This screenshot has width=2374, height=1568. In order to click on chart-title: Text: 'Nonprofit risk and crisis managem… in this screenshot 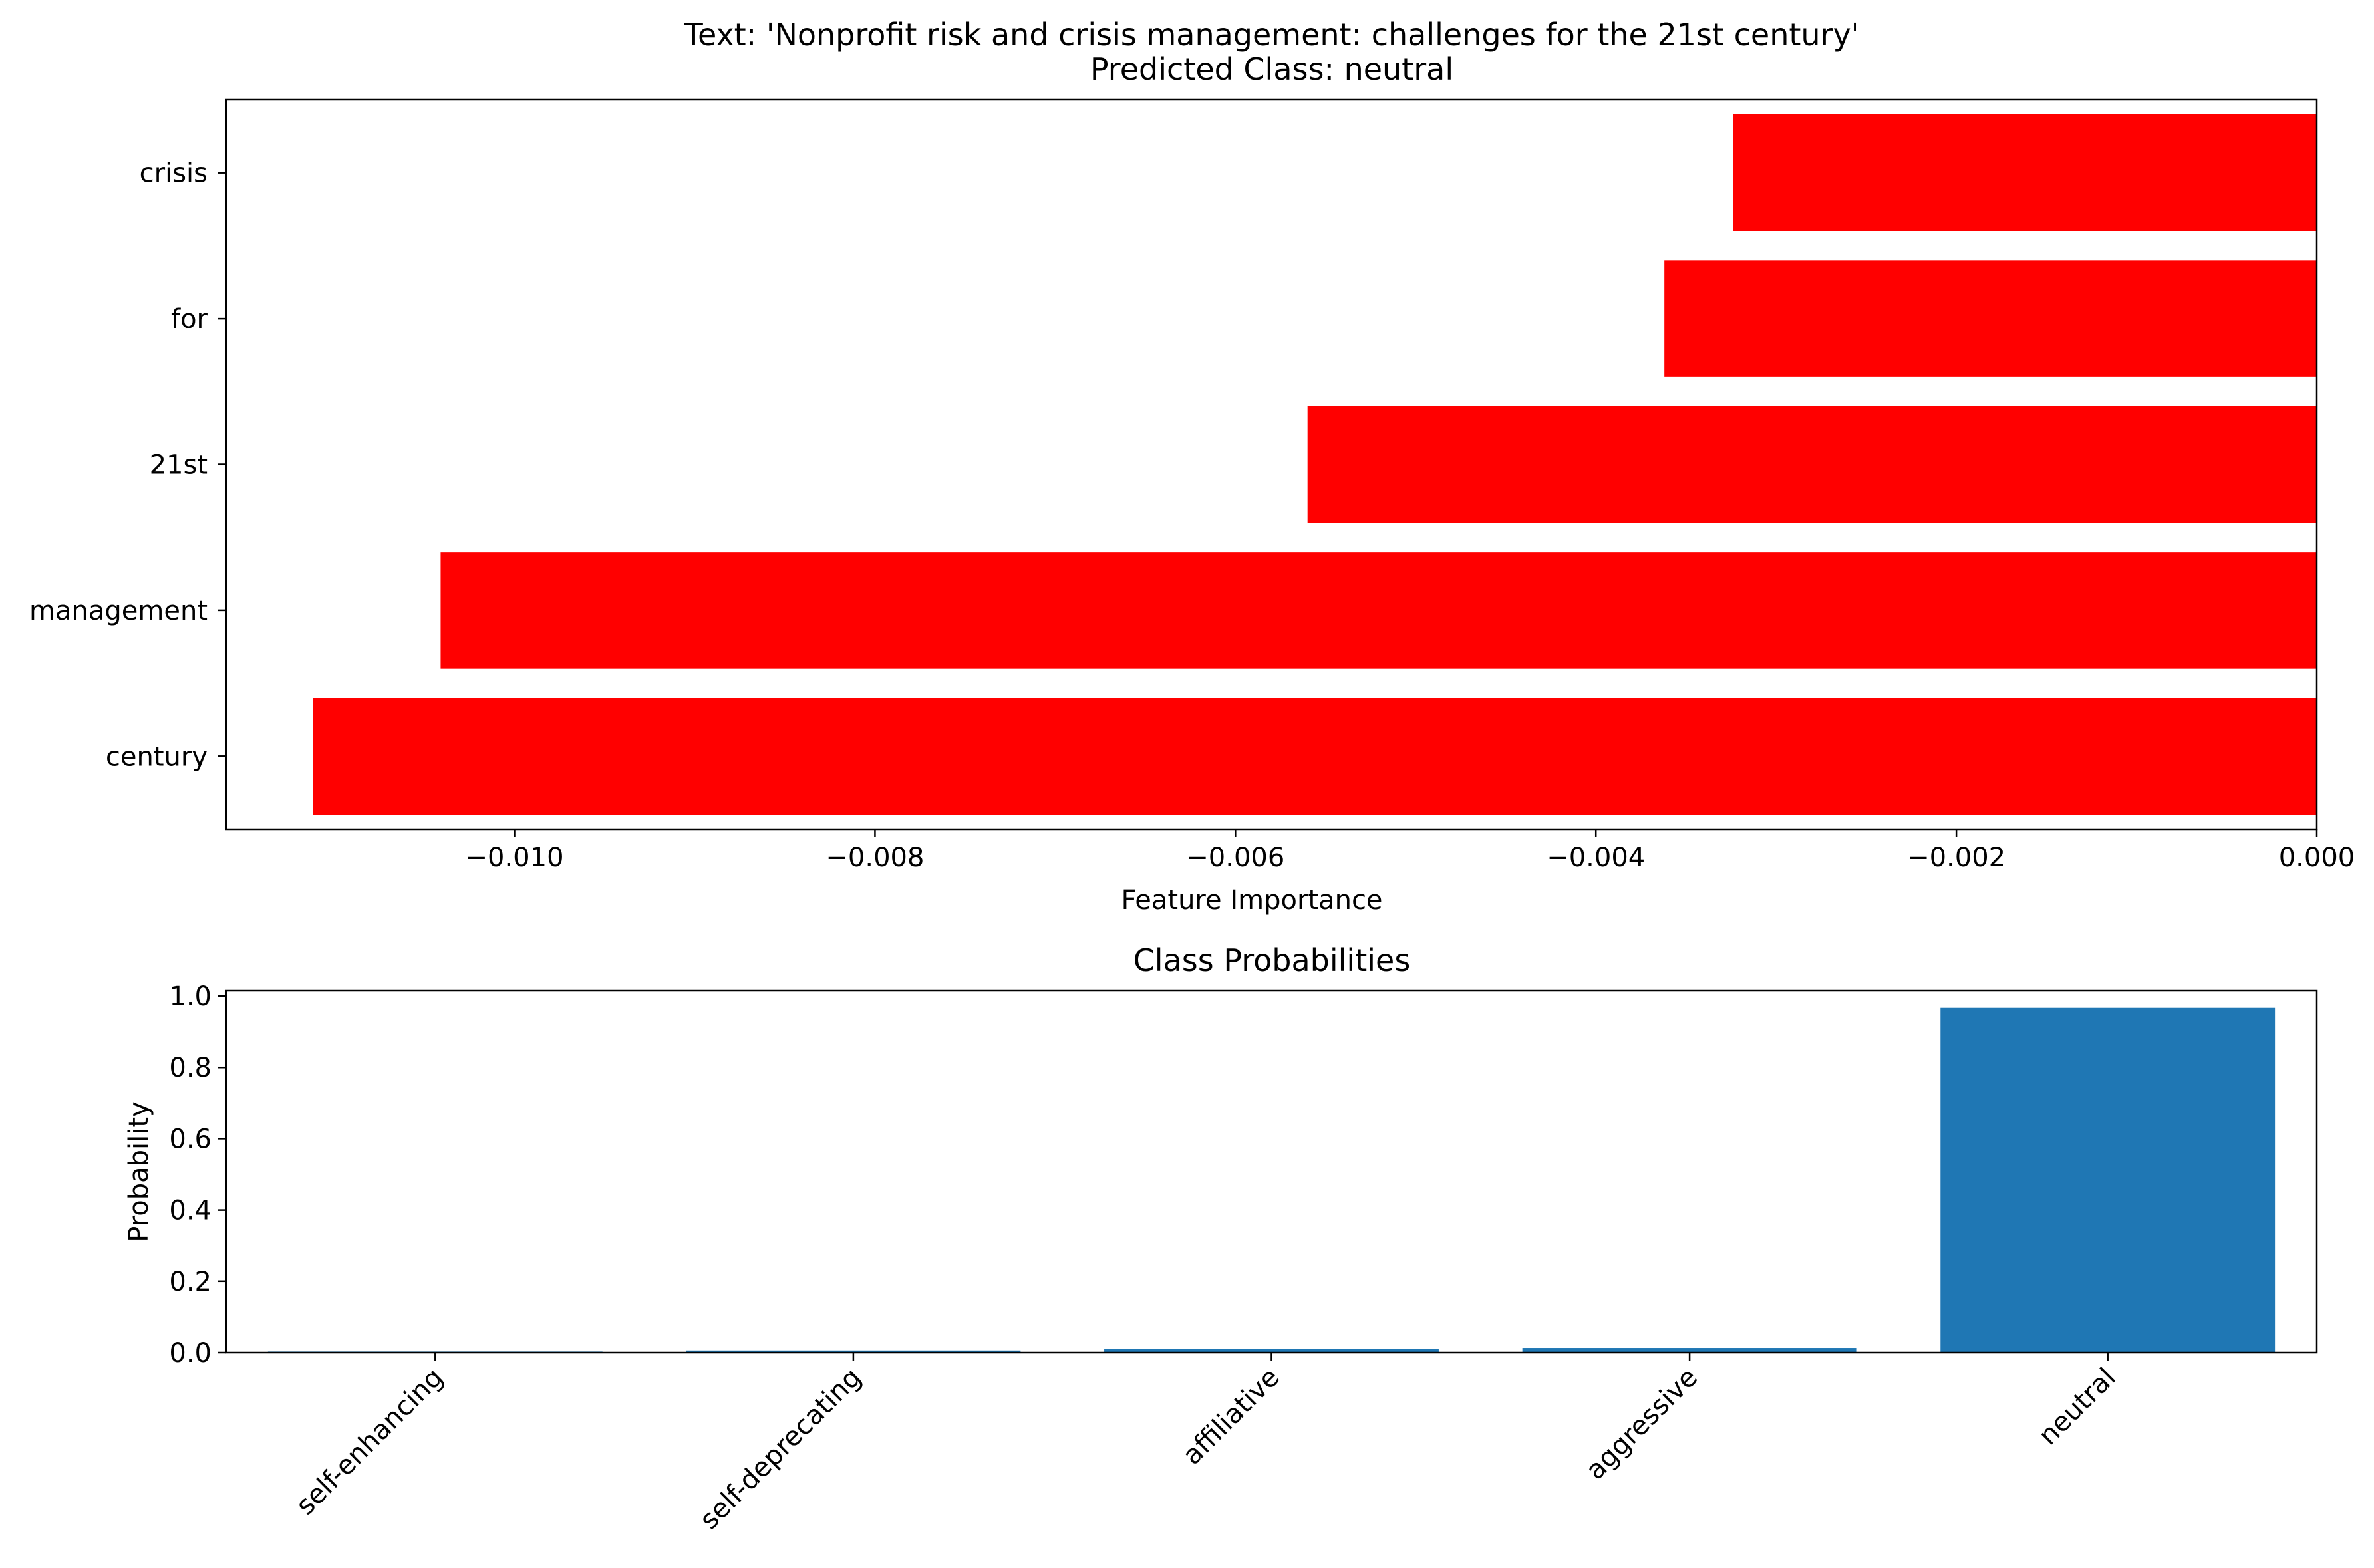, I will do `click(1272, 35)`.